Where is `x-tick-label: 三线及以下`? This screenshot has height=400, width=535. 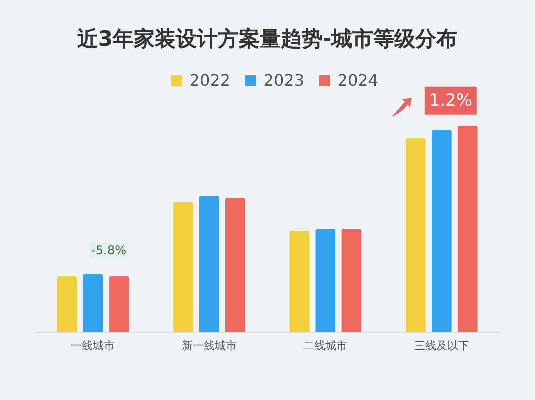
x-tick-label: 三线及以下 is located at coordinates (442, 346).